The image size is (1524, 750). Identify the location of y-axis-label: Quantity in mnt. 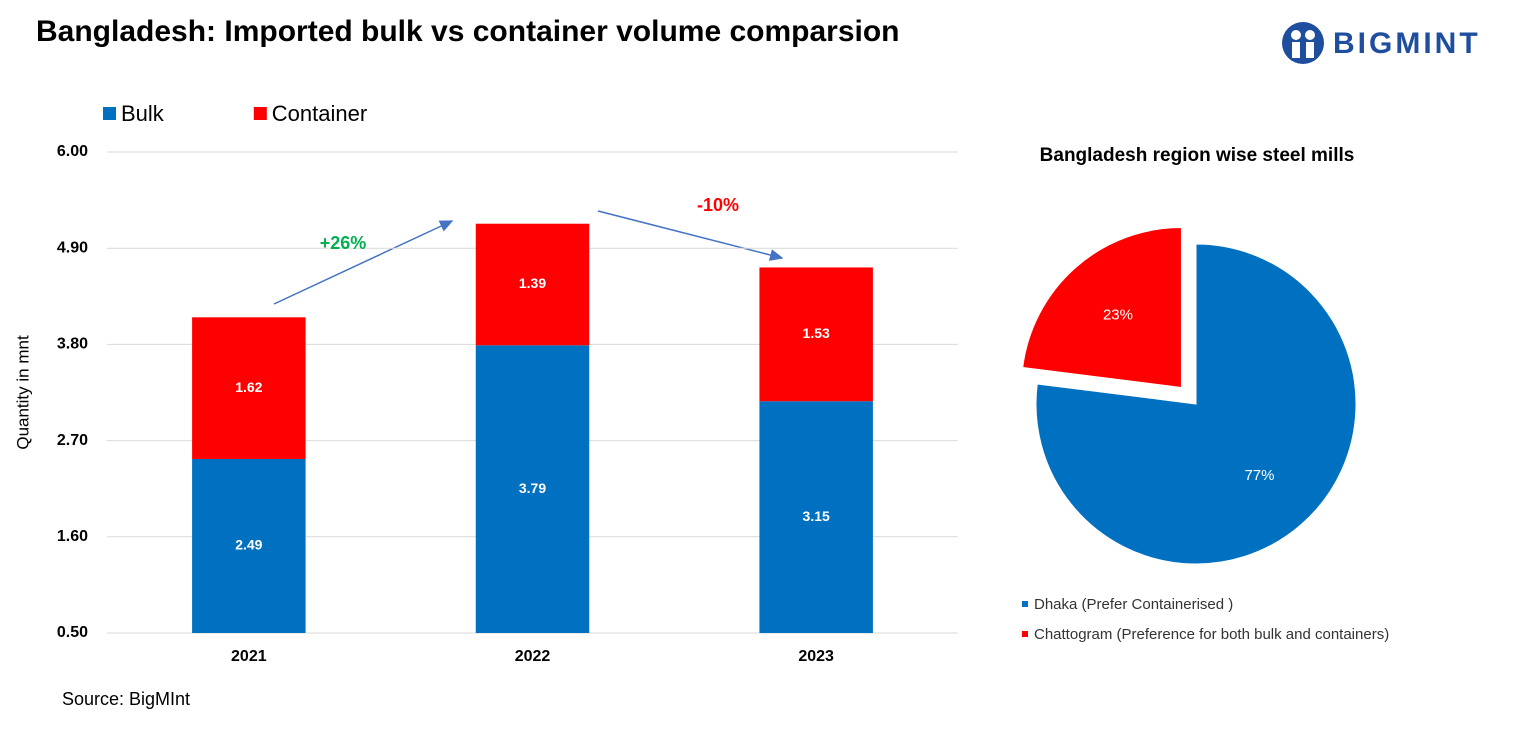
(22, 392).